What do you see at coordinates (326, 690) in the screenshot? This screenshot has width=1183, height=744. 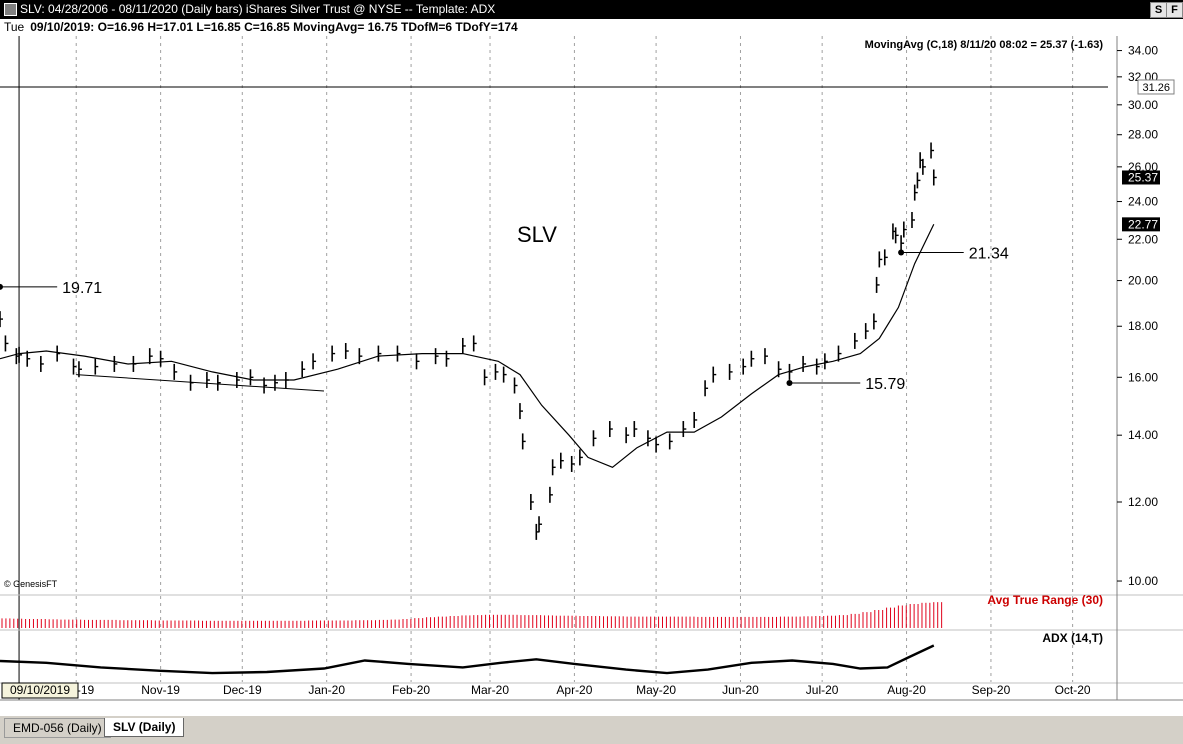 I see `date-tick-label: Jan-20` at bounding box center [326, 690].